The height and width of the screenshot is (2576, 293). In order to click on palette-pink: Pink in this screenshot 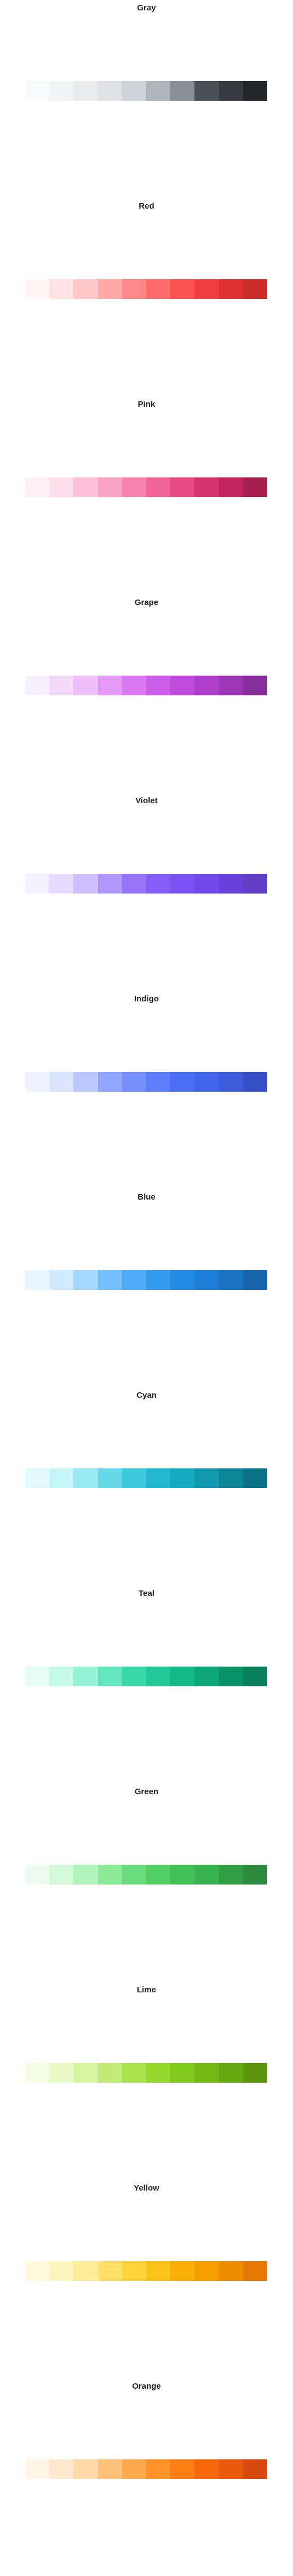, I will do `click(146, 495)`.